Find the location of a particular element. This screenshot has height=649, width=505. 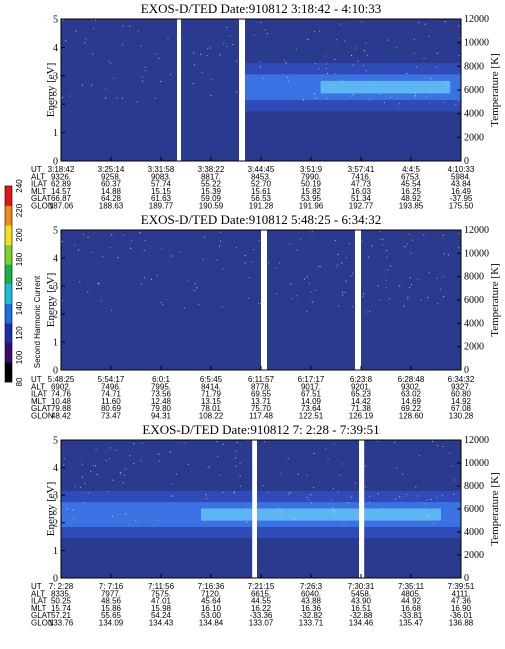

colorbar-tick-label: 80 is located at coordinates (19, 381).